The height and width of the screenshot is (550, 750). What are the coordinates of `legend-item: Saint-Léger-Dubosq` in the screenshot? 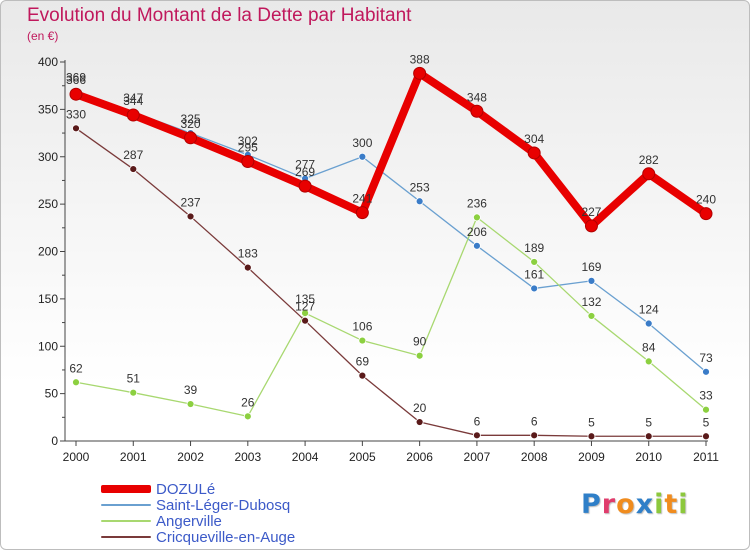 It's located at (198, 505).